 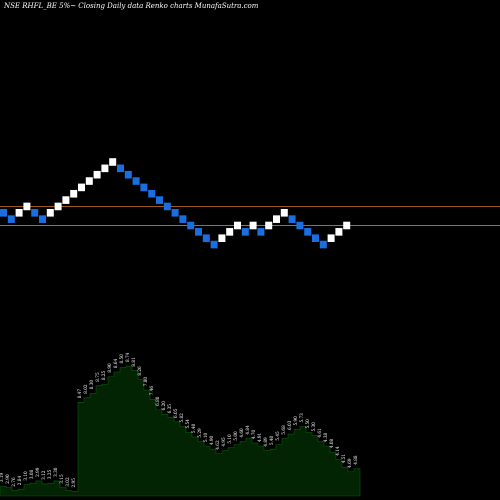 I want to click on volume-data-label: 3.10, so click(x=25, y=476).